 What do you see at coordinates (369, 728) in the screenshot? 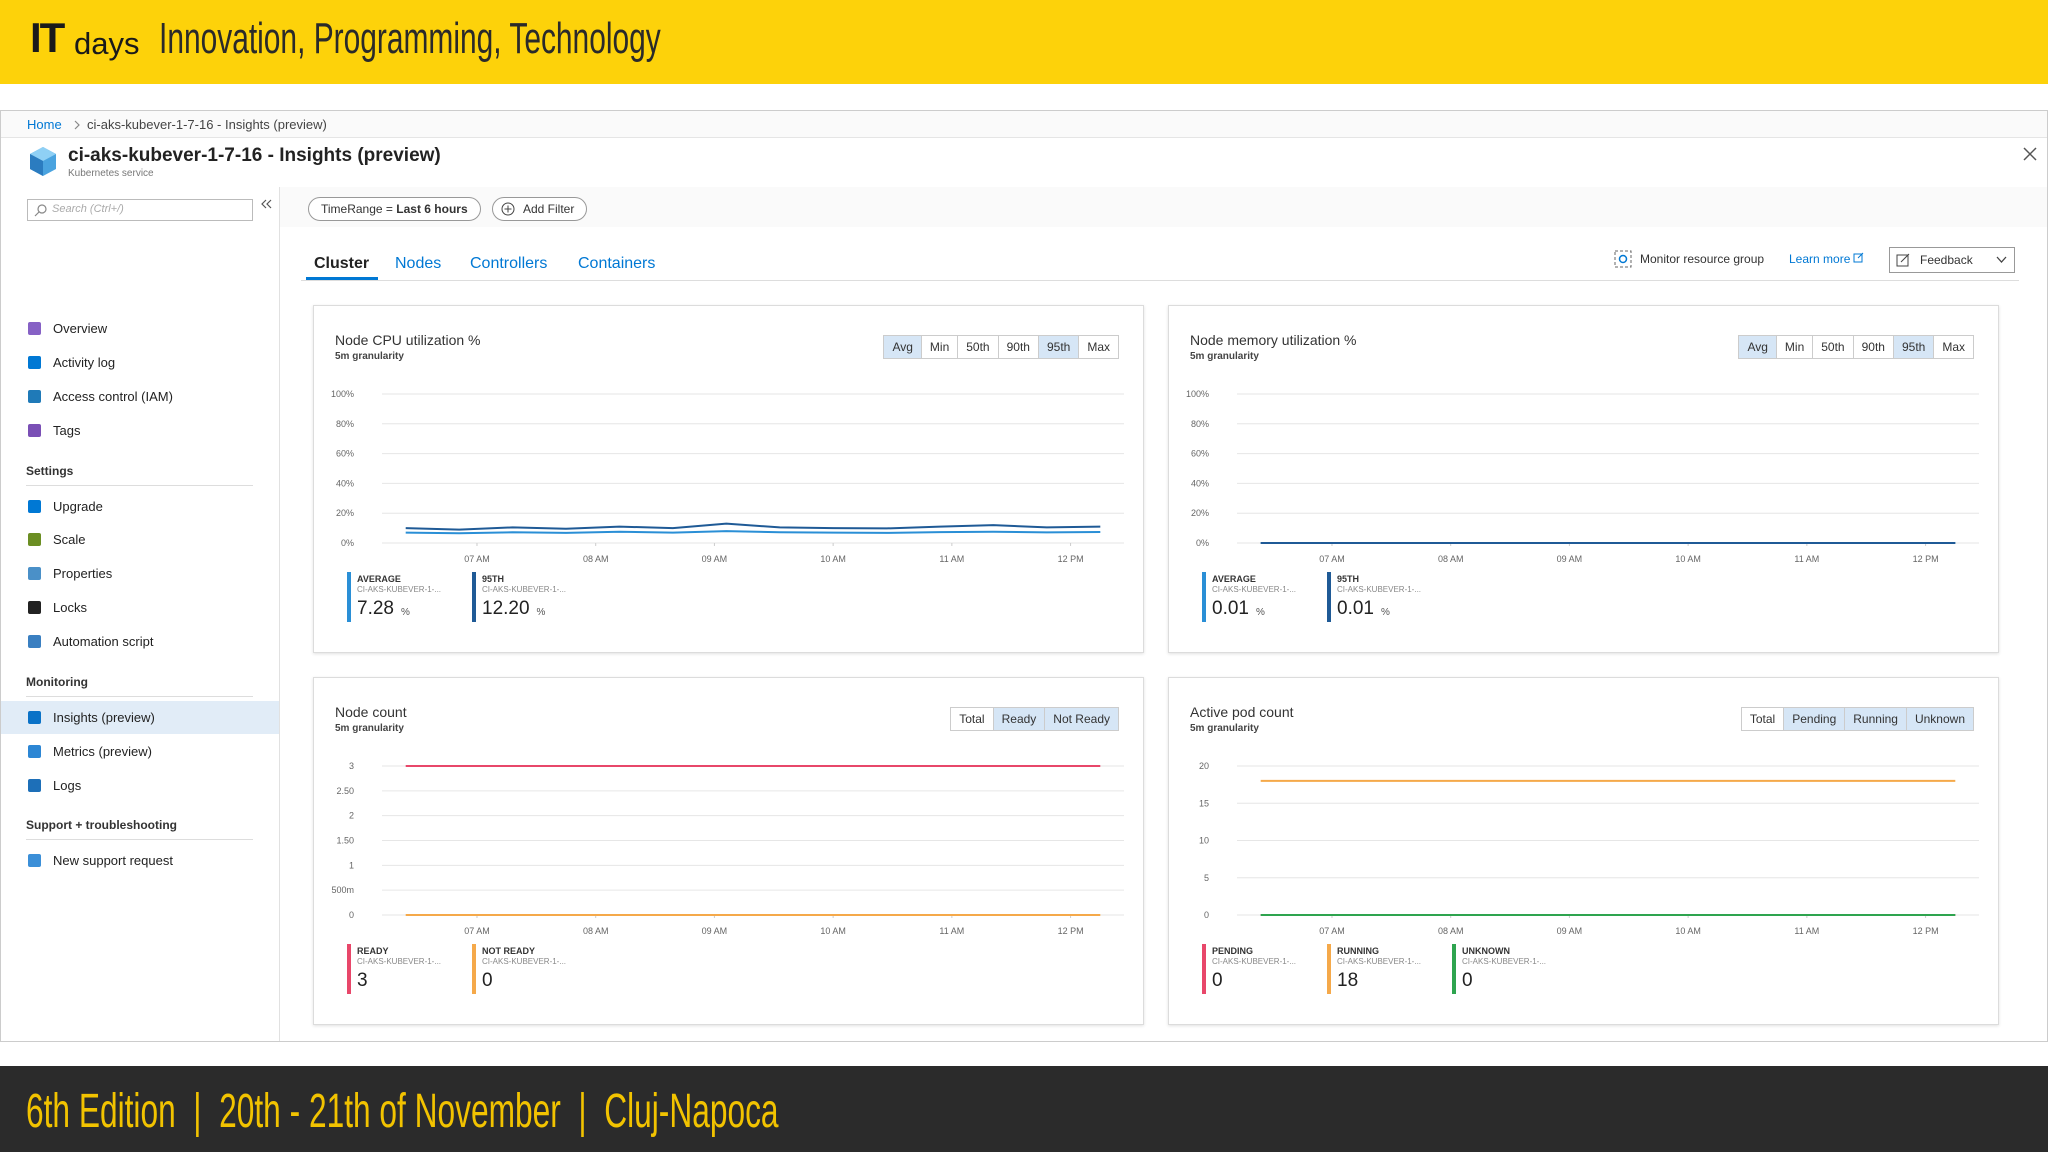
I see `chart-subtitle: 5m granularity` at bounding box center [369, 728].